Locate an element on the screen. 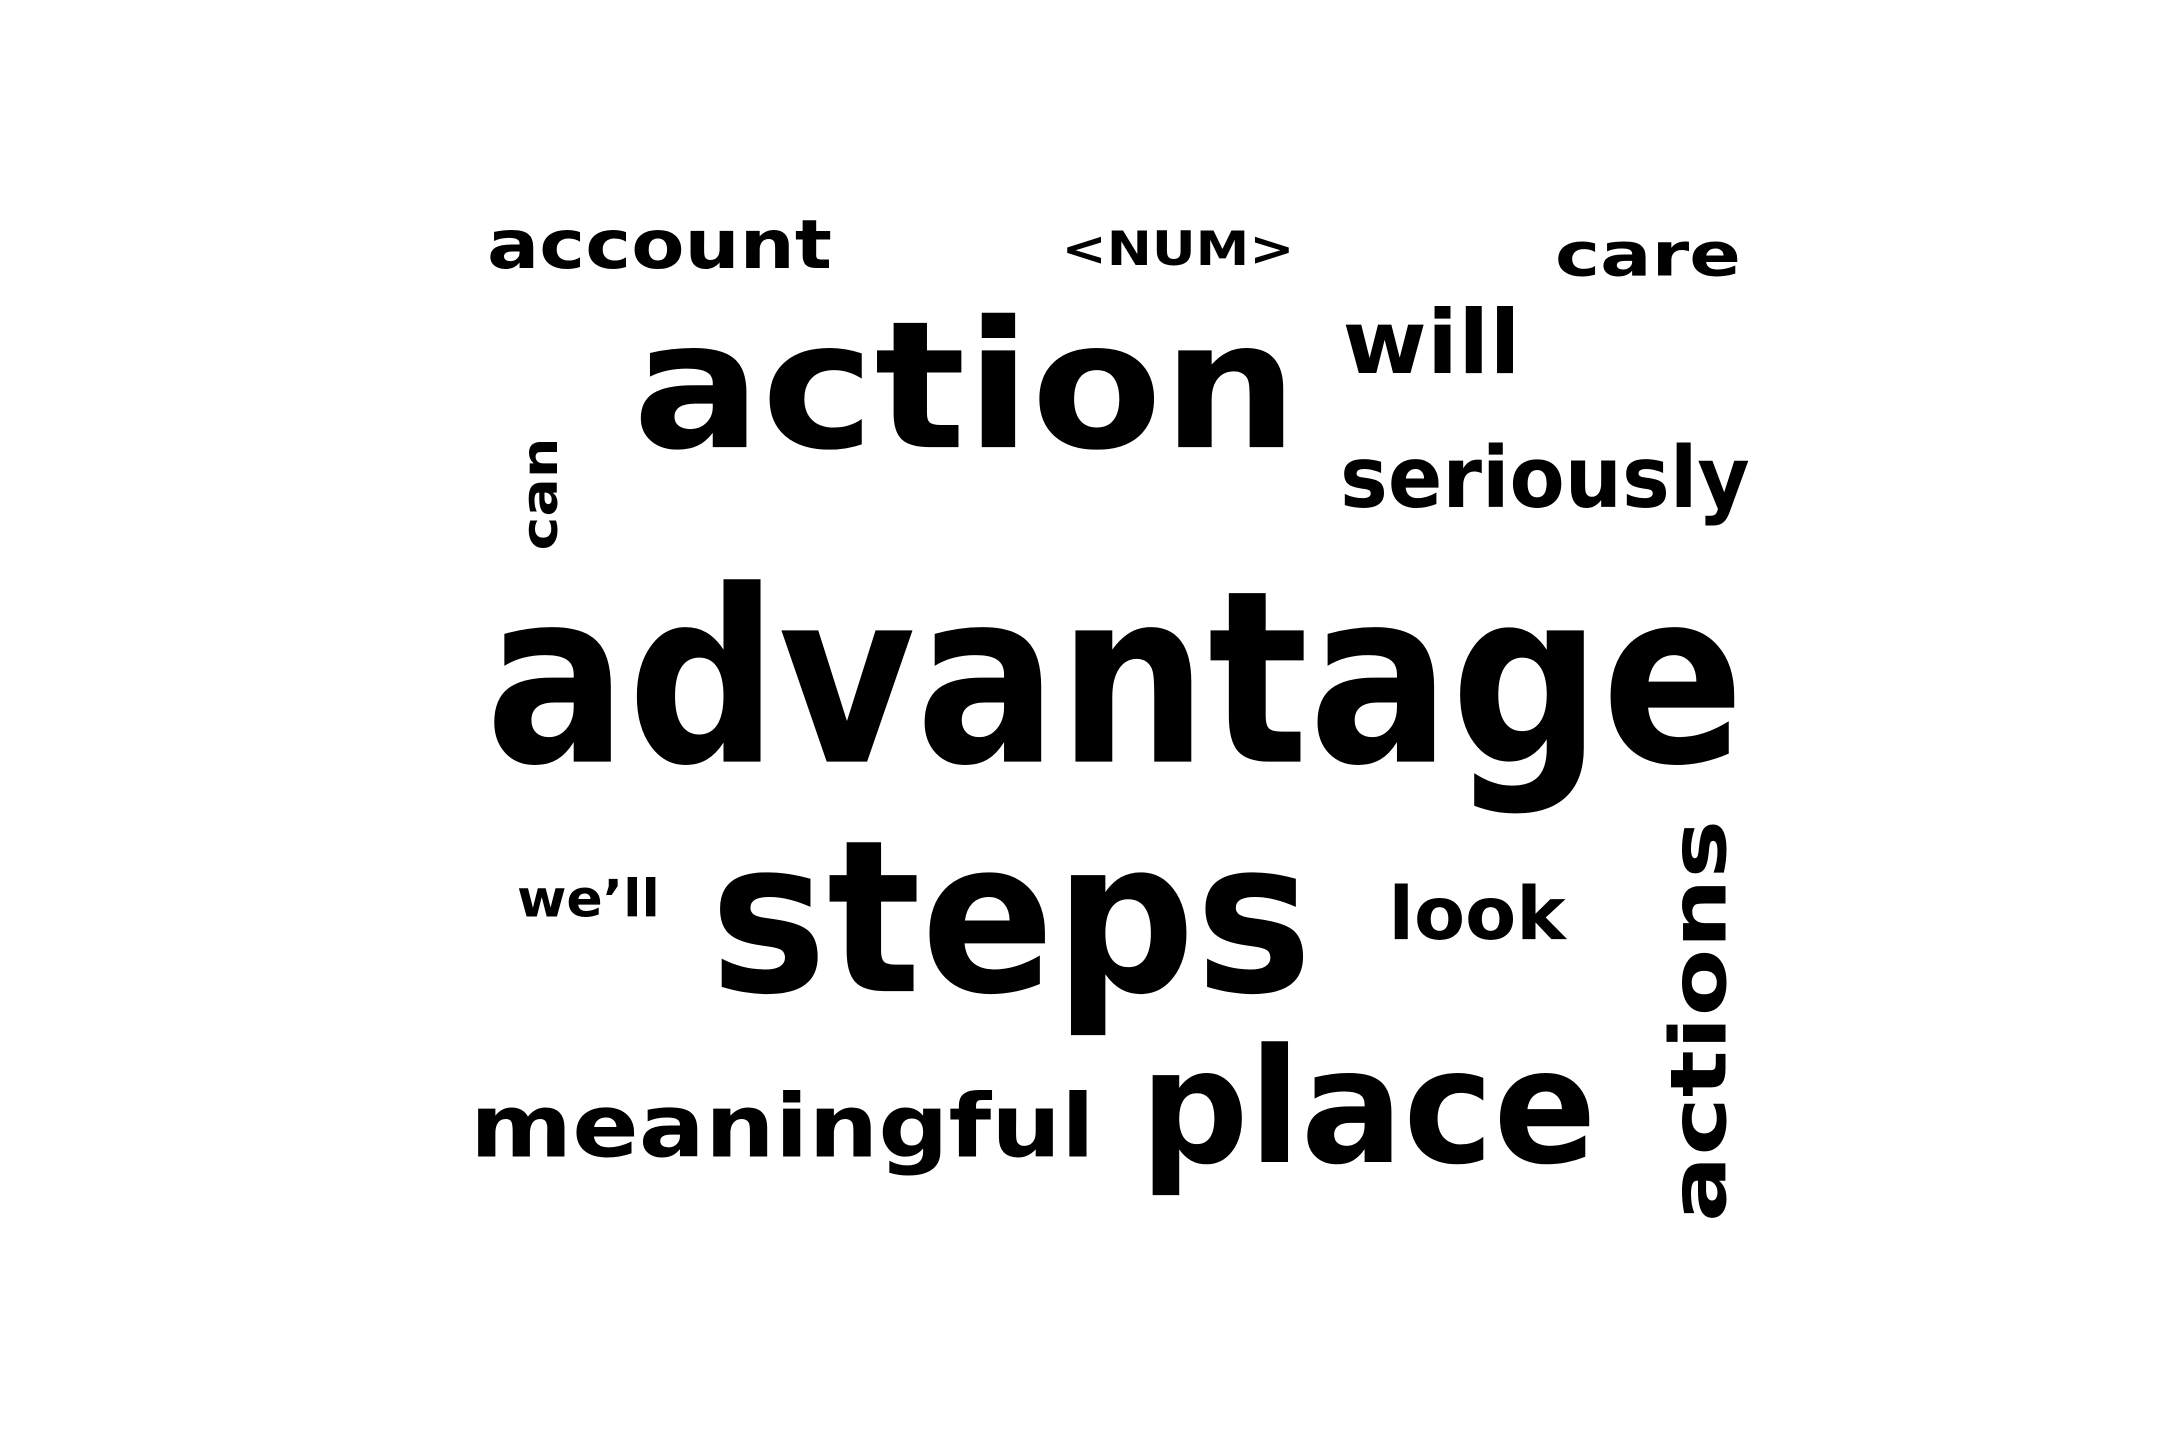 This screenshot has width=2160, height=1440. word-well: we’ll is located at coordinates (588, 899).